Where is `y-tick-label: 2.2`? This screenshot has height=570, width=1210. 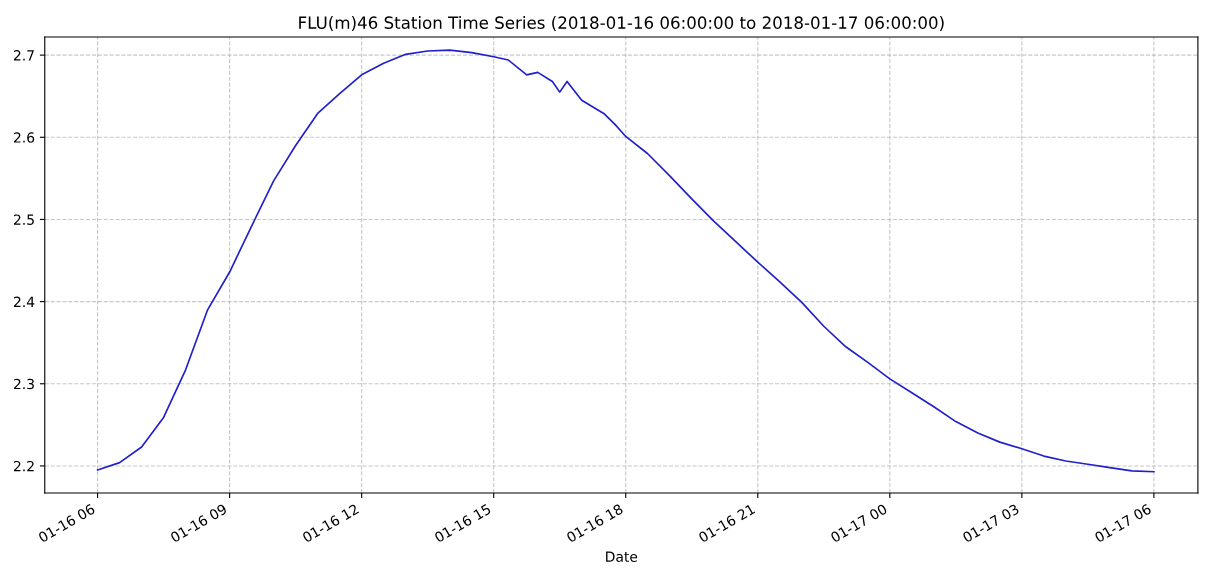
y-tick-label: 2.2 is located at coordinates (23, 466).